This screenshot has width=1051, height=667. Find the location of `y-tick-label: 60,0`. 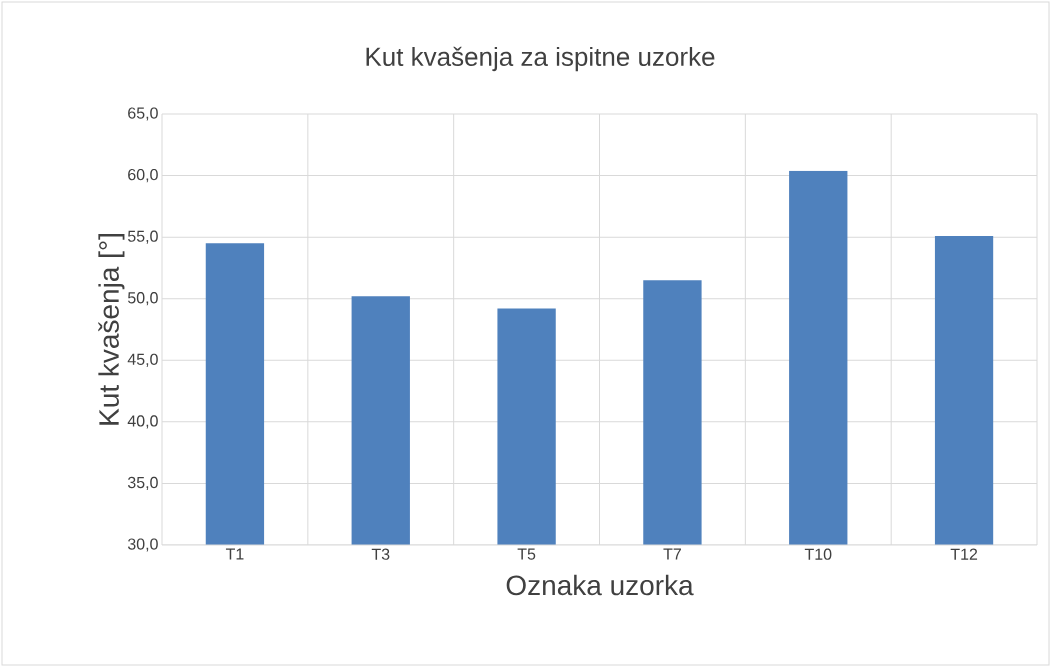

y-tick-label: 60,0 is located at coordinates (143, 175).